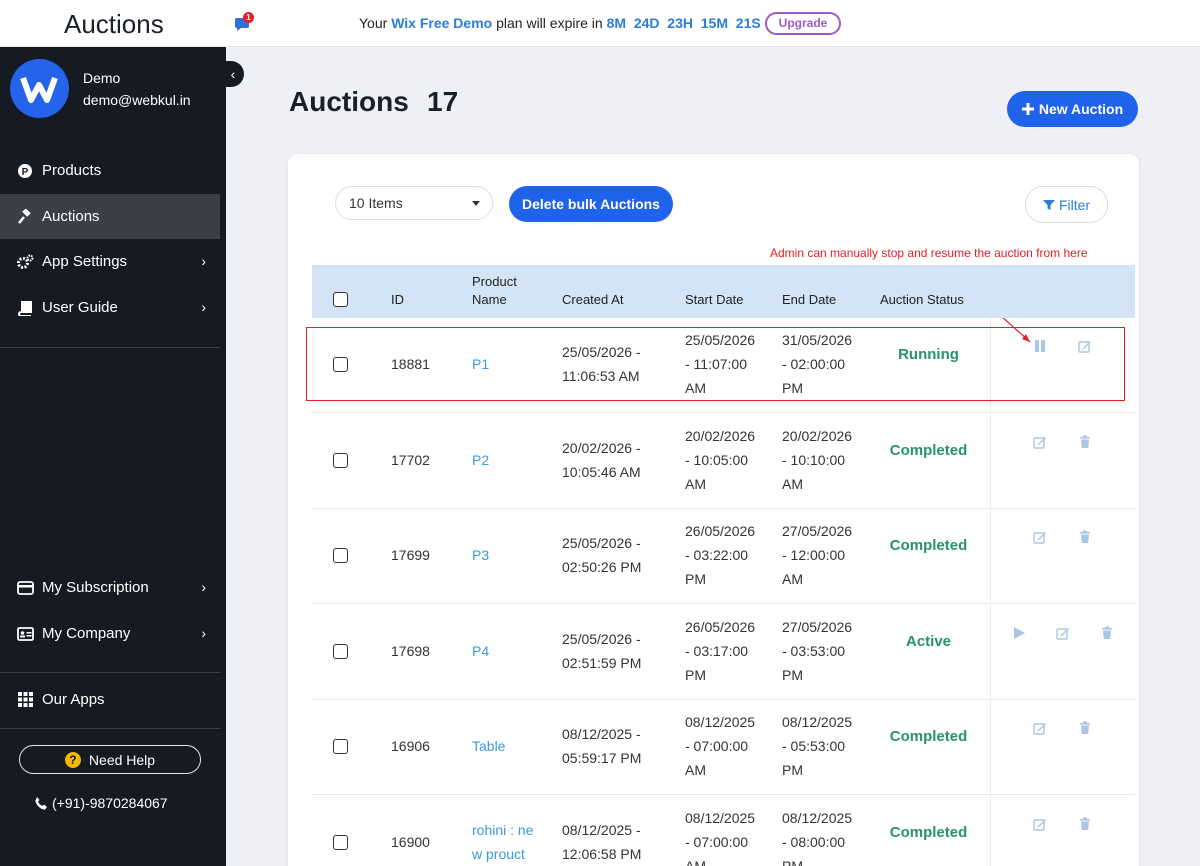  What do you see at coordinates (591, 204) in the screenshot?
I see `delete-bulk-auctions-button: Delete bulk Auctions` at bounding box center [591, 204].